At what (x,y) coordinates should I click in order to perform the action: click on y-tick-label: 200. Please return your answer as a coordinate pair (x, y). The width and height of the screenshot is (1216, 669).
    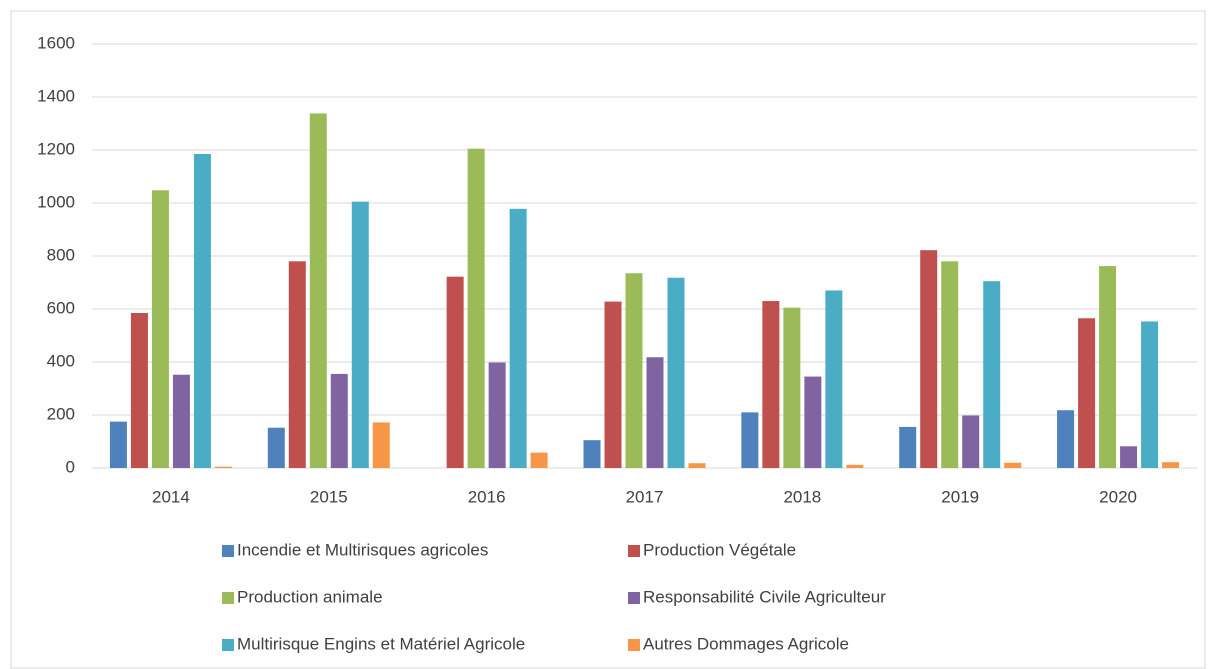
    Looking at the image, I should click on (61, 413).